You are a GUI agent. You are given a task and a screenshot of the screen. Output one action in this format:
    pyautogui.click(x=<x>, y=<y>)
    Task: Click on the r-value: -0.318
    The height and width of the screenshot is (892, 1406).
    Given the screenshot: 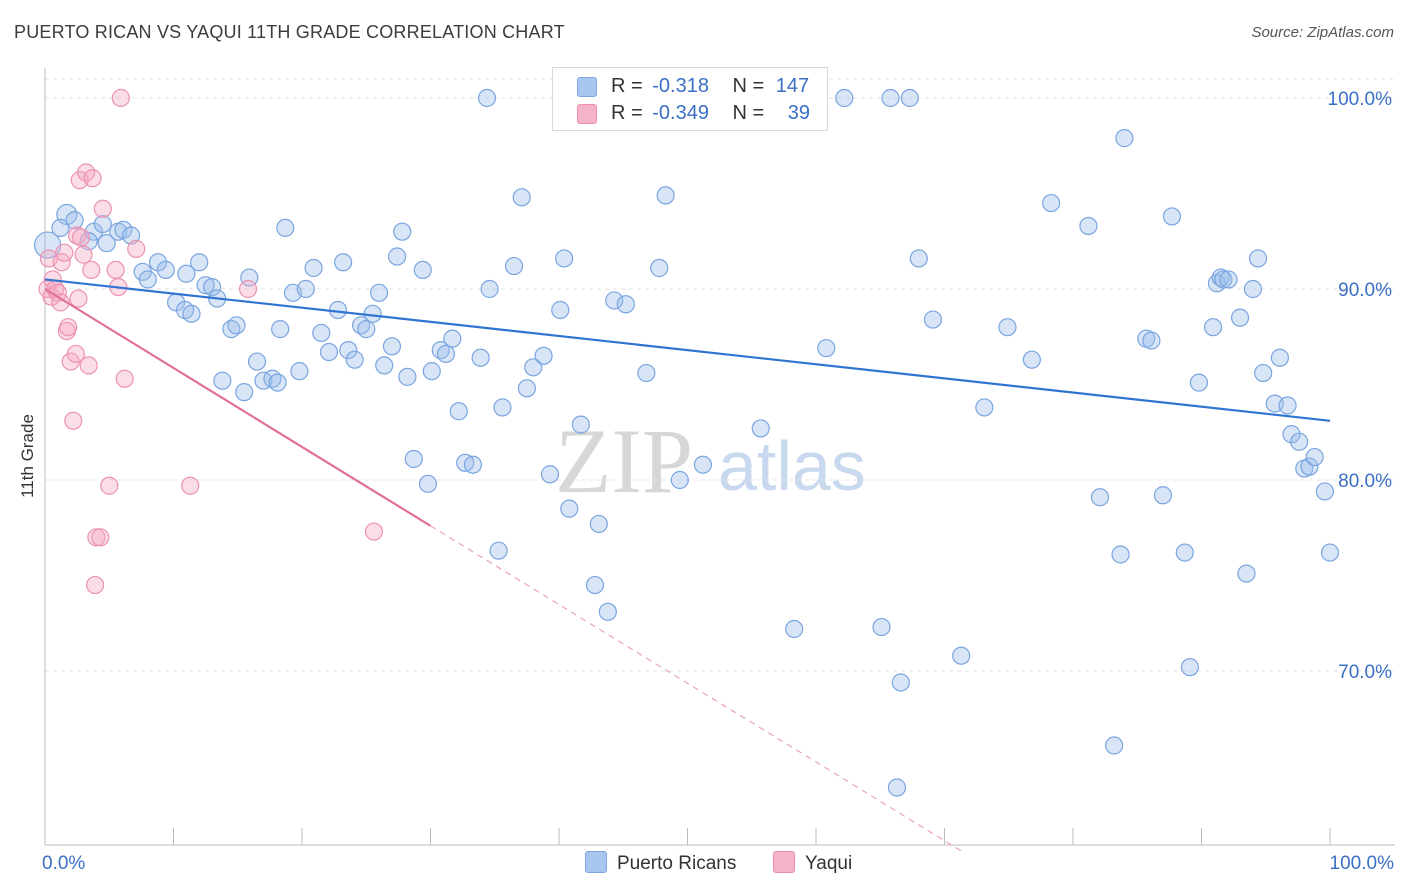 What is the action you would take?
    pyautogui.click(x=680, y=86)
    